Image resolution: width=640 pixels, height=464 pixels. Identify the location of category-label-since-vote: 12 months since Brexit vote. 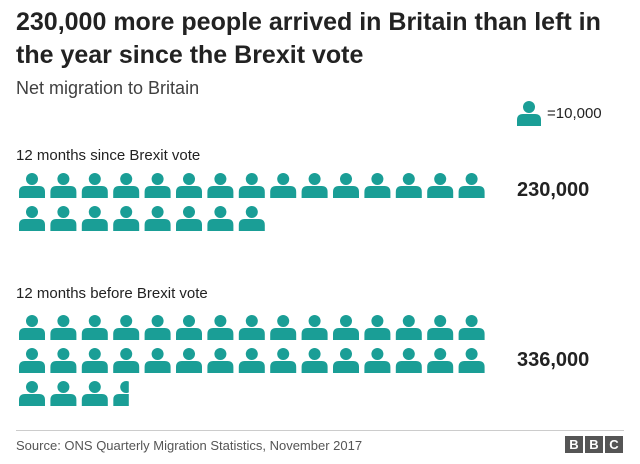
(108, 155).